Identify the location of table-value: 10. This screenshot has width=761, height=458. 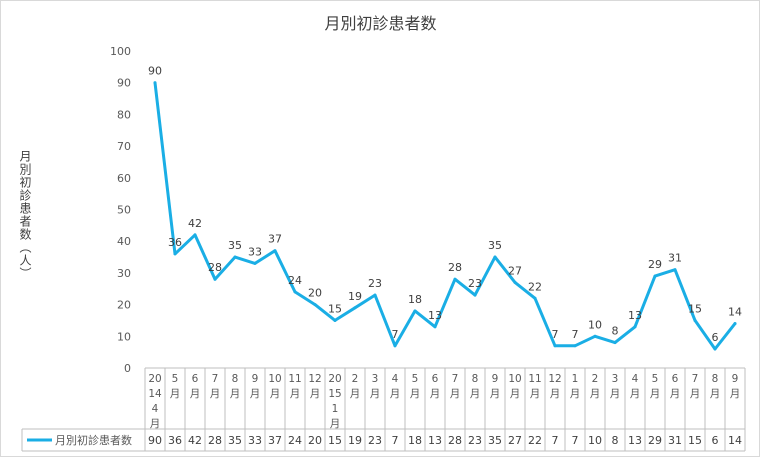
(595, 440).